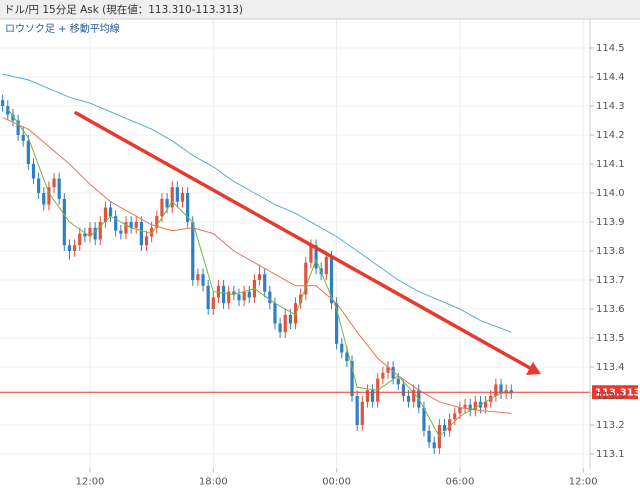 The width and height of the screenshot is (640, 492). Describe the element at coordinates (213, 482) in the screenshot. I see `x-tick-label: 18:00` at that location.